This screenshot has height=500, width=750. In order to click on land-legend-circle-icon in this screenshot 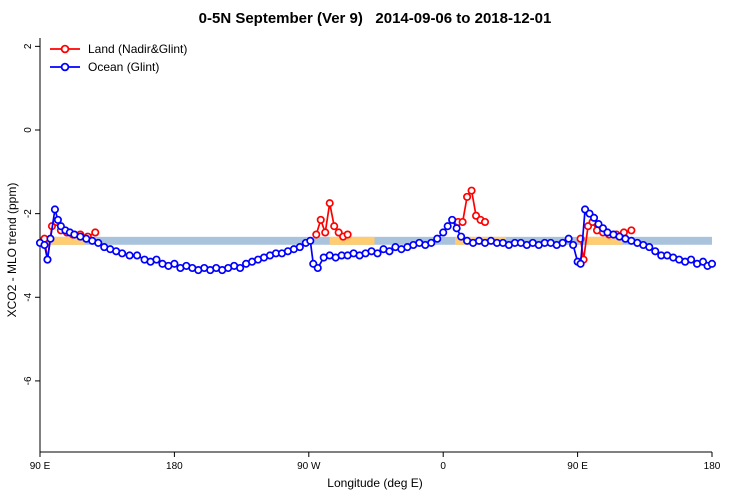, I will do `click(65, 49)`.